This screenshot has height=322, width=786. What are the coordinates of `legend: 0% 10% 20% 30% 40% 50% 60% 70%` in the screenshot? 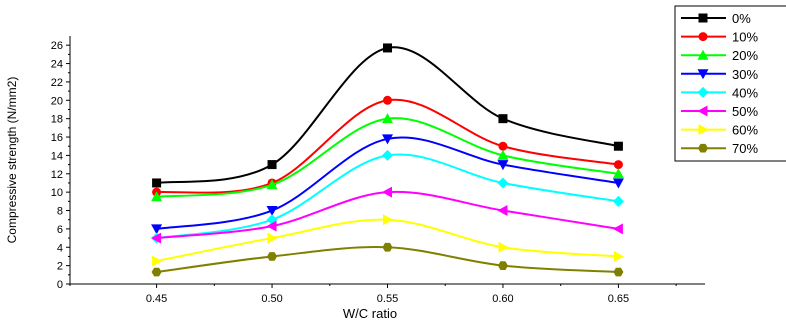 It's located at (730, 83).